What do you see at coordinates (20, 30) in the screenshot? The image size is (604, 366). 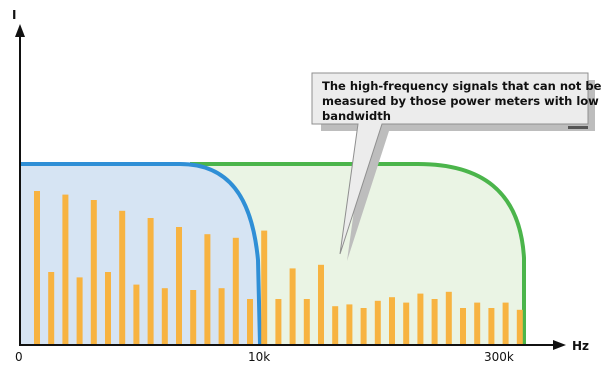 I see `y-axis-arrow` at bounding box center [20, 30].